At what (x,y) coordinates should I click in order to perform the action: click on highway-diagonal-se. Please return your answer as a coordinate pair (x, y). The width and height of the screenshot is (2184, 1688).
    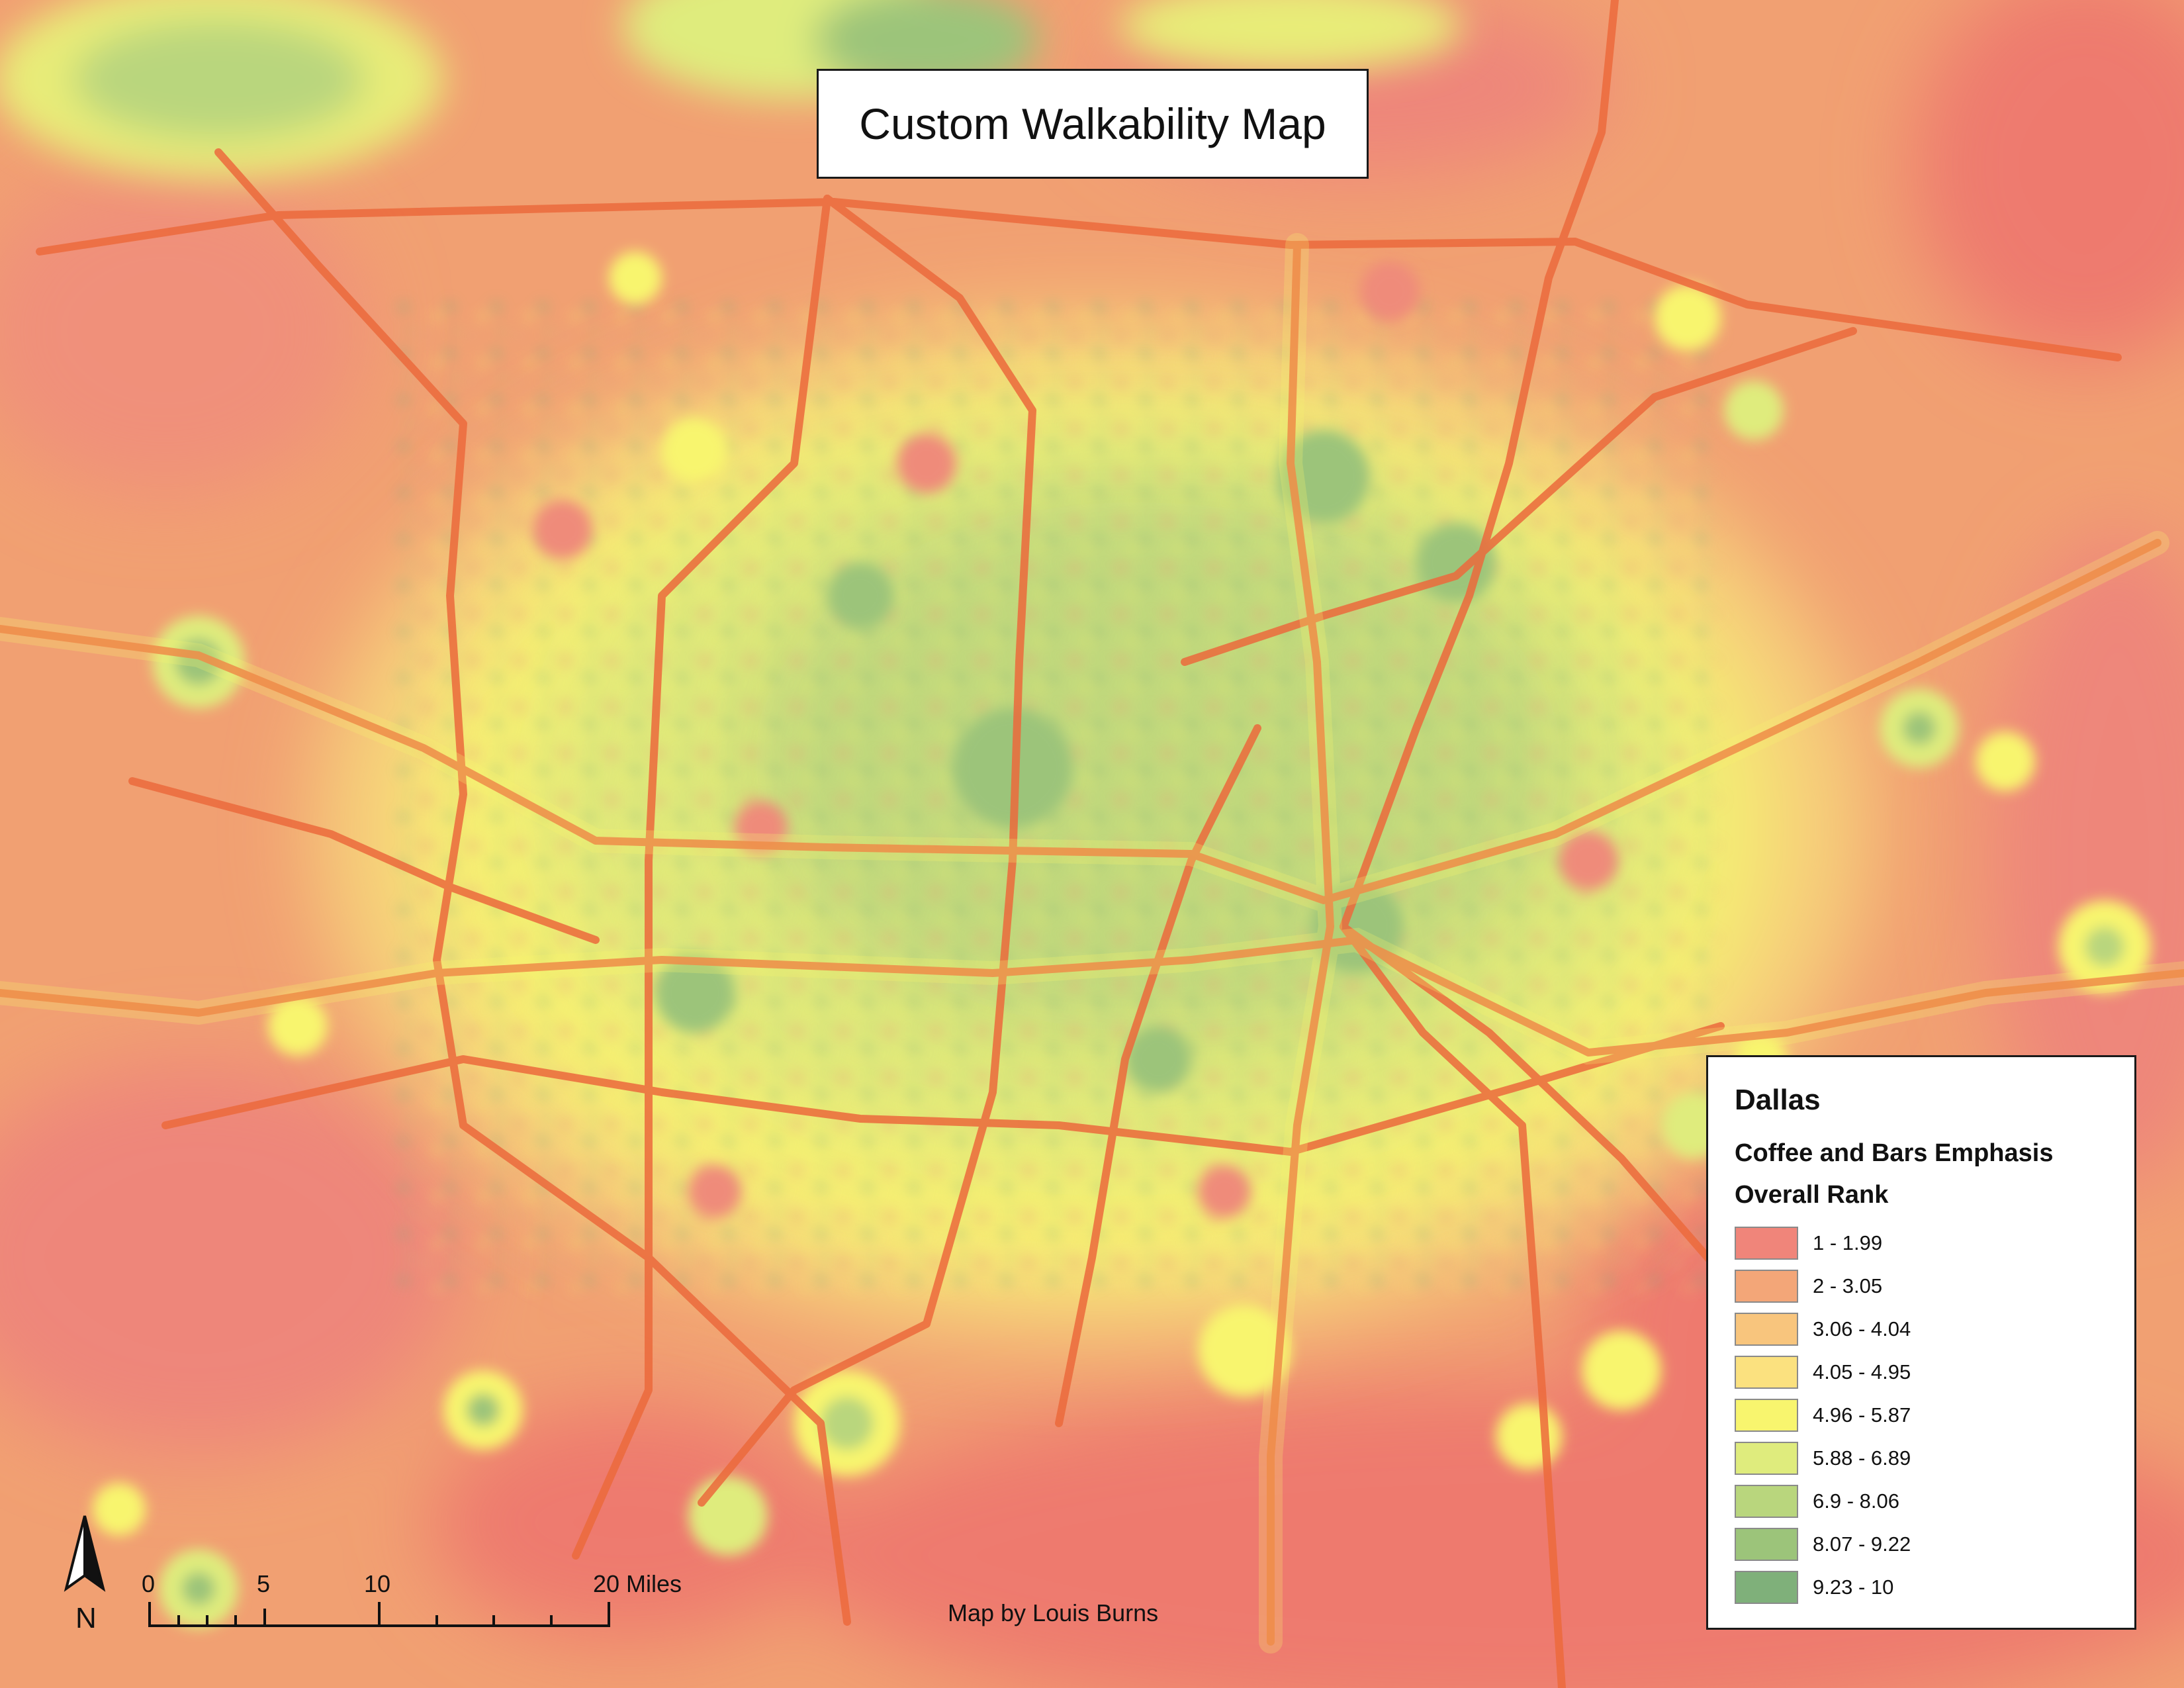
    Looking at the image, I should click on (1549, 1119).